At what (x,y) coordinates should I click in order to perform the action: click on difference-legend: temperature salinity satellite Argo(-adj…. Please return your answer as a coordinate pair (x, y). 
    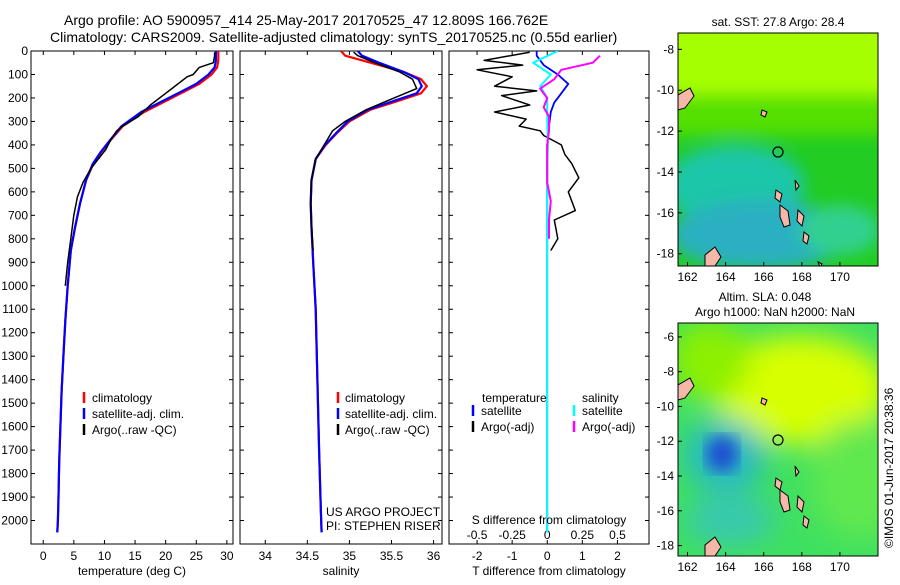
    Looking at the image, I should click on (553, 412).